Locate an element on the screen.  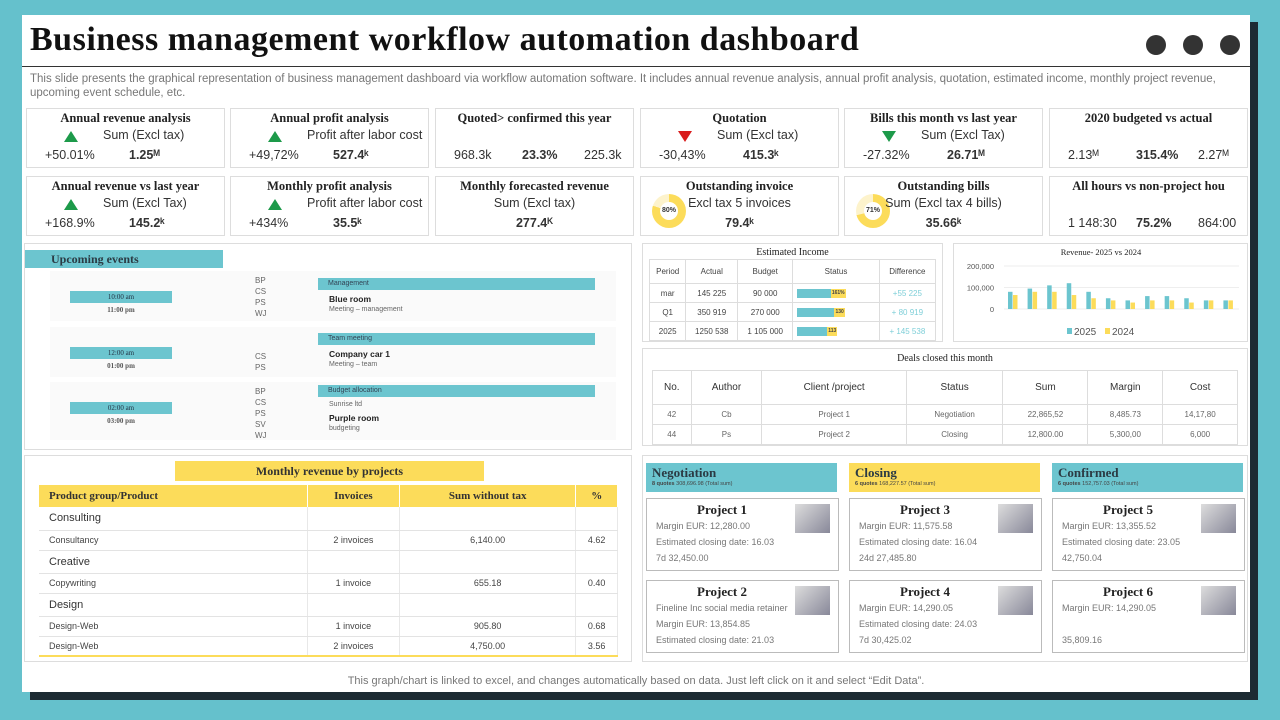
kpi-change: +168.9% is located at coordinates (70, 223).